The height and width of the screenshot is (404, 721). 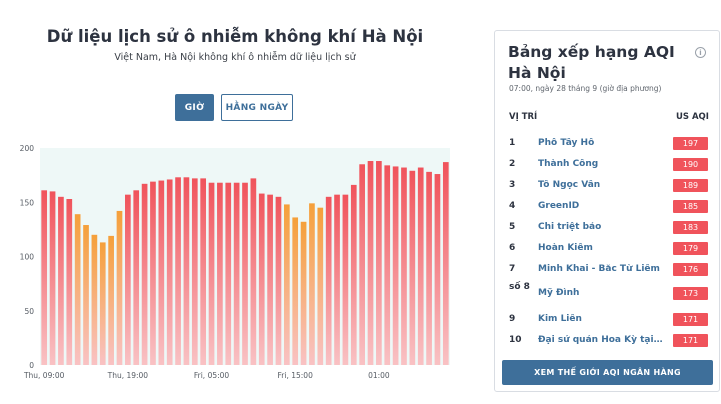 I want to click on ranking-position: 2, so click(x=512, y=164).